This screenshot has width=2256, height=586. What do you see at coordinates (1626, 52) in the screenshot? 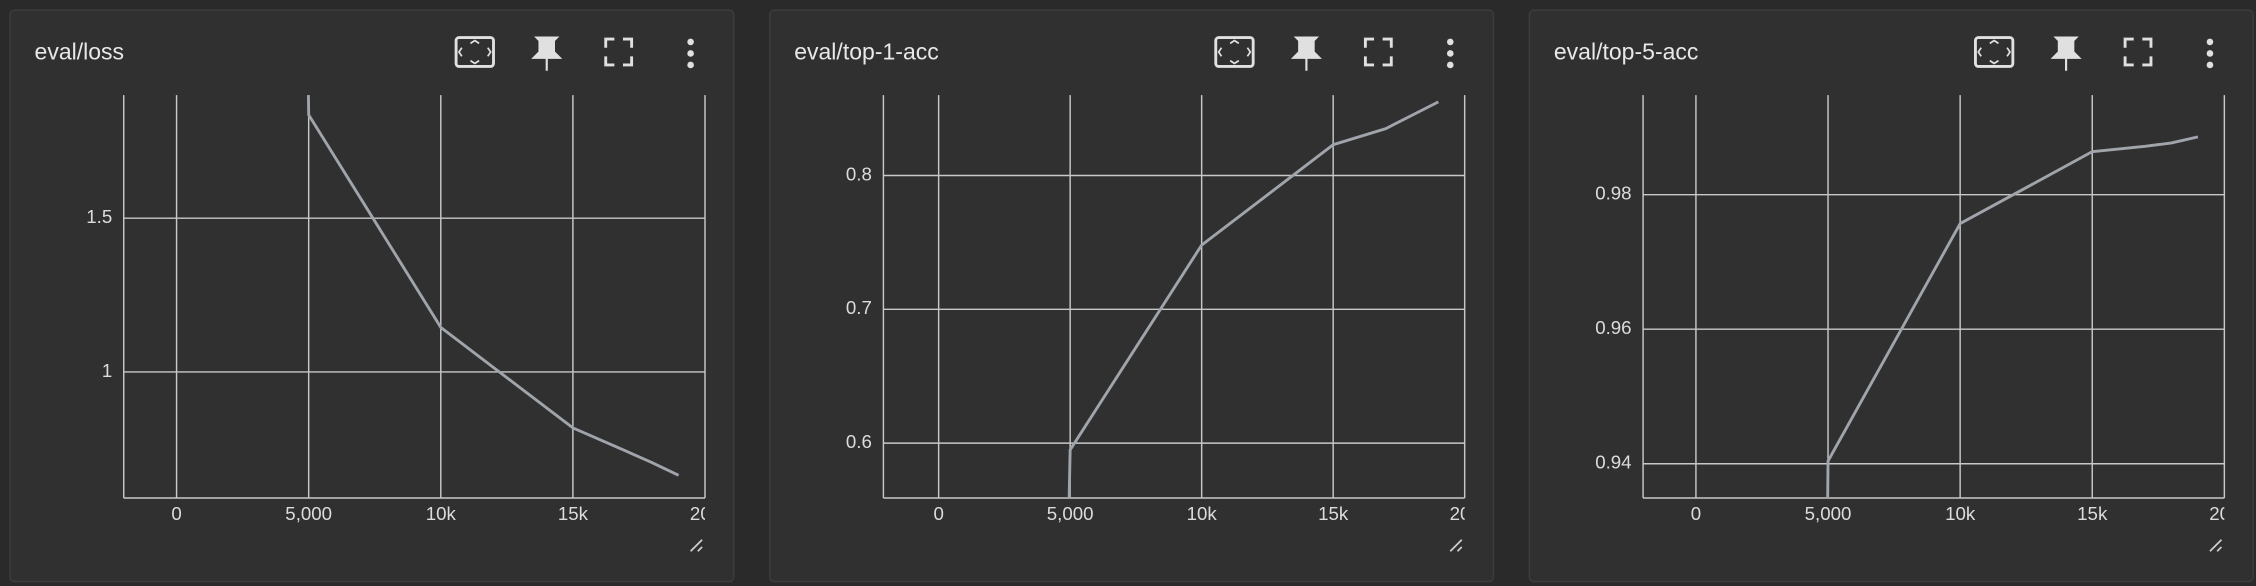
I see `chart-title: eval/top-5-acc` at bounding box center [1626, 52].